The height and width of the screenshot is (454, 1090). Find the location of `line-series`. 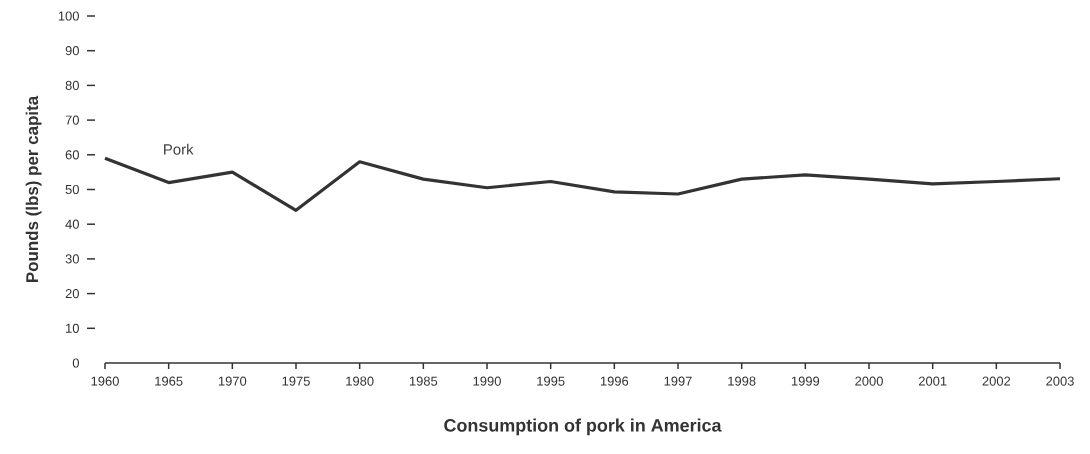

line-series is located at coordinates (582, 184).